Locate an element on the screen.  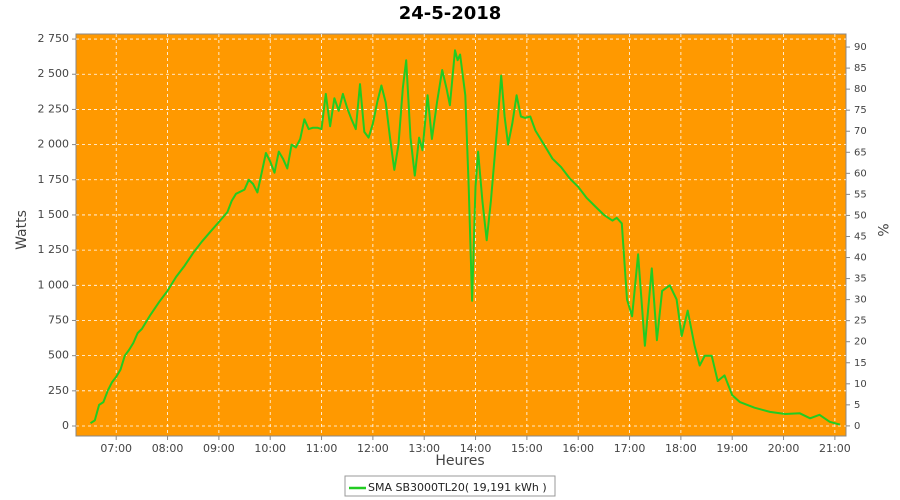
x-tick-label: 16:00 is located at coordinates (578, 448).